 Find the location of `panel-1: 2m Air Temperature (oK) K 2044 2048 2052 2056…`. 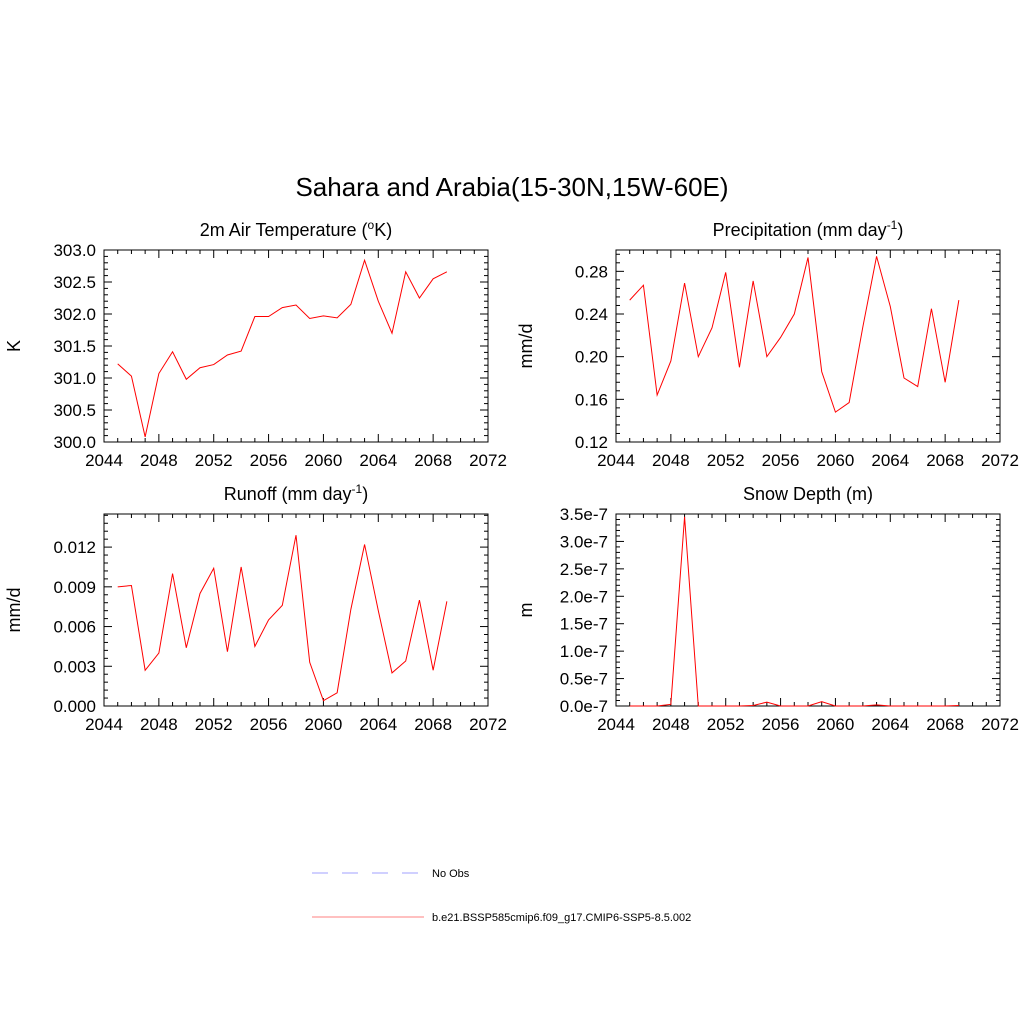

panel-1: 2m Air Temperature (oK) K 2044 2048 2052 2056… is located at coordinates (255, 344).